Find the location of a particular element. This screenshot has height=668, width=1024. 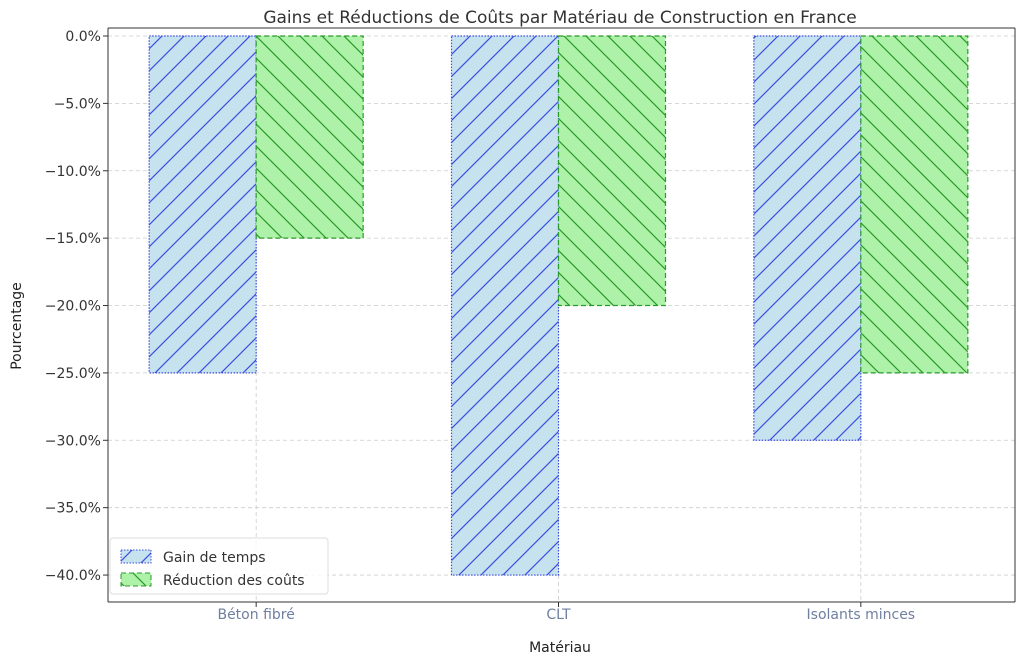

y-tick-label: 0.0% is located at coordinates (83, 37).